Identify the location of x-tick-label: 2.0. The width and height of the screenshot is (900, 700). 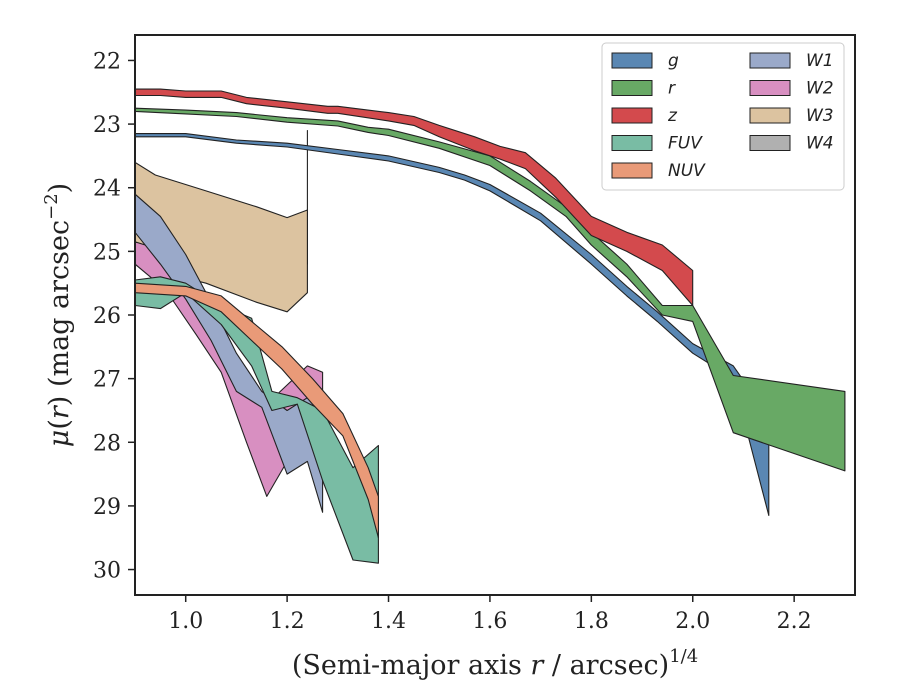
(692, 621).